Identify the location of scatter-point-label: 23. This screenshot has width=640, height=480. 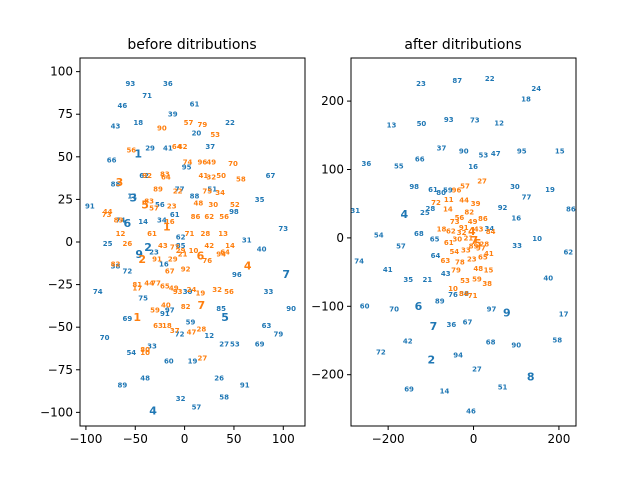
(172, 207).